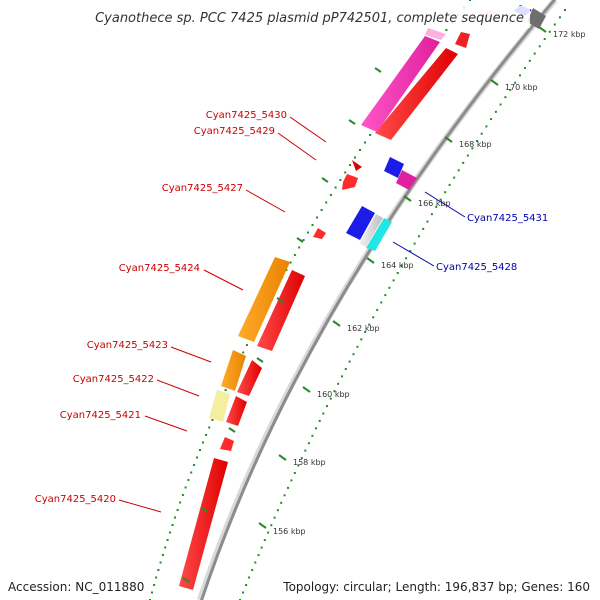 The width and height of the screenshot is (600, 600). I want to click on gene-feature-small-red-c, so click(319, 233).